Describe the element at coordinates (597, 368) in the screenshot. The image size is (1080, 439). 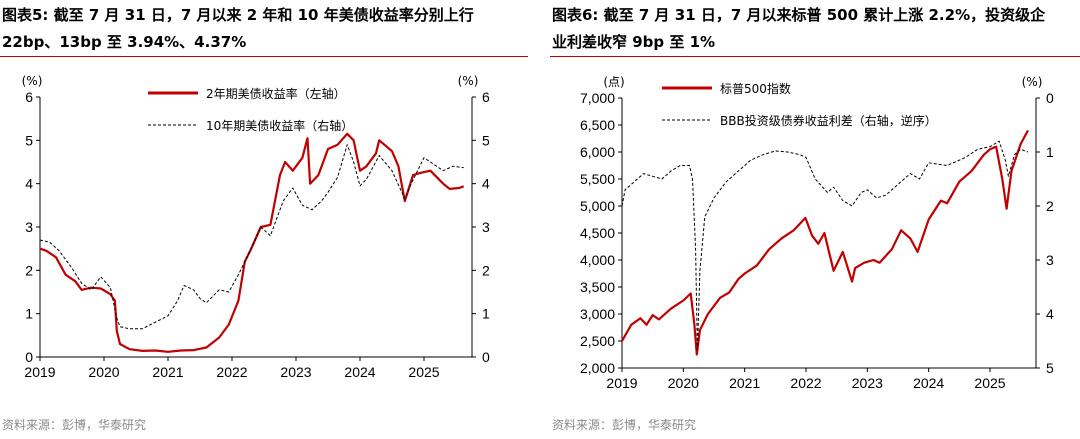
I see `left-axis-tick-label: 2,000` at that location.